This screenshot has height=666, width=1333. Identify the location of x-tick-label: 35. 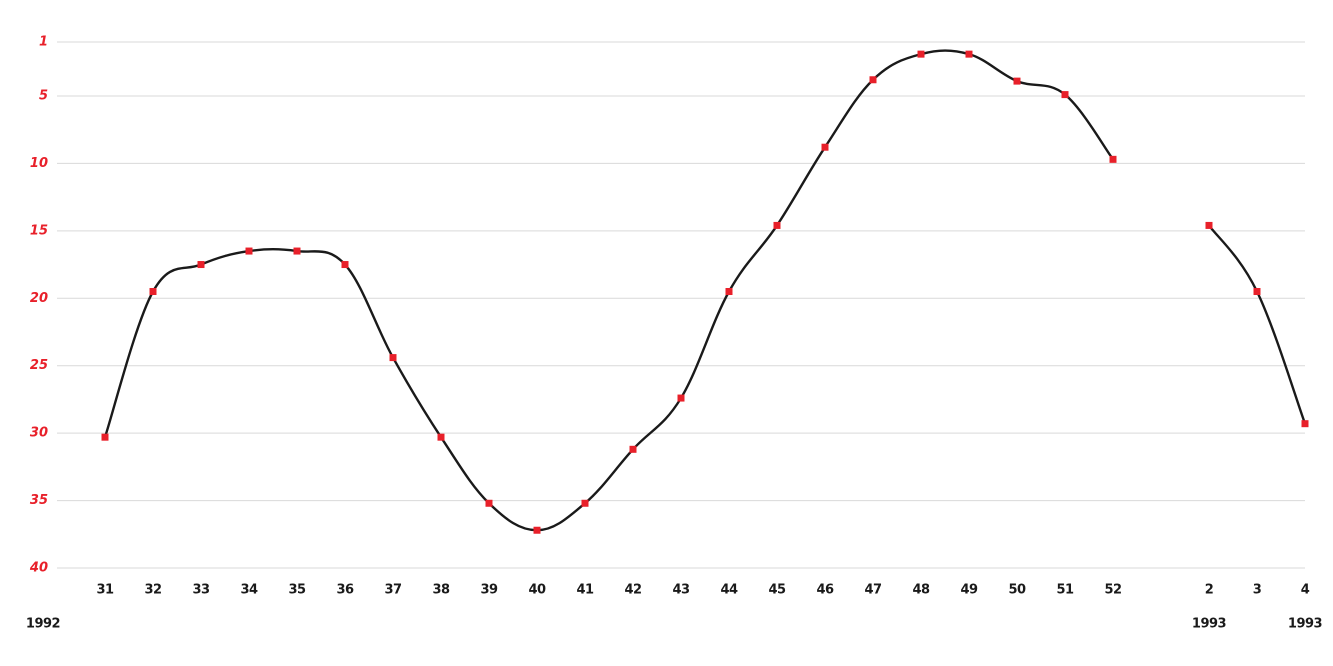
(297, 590).